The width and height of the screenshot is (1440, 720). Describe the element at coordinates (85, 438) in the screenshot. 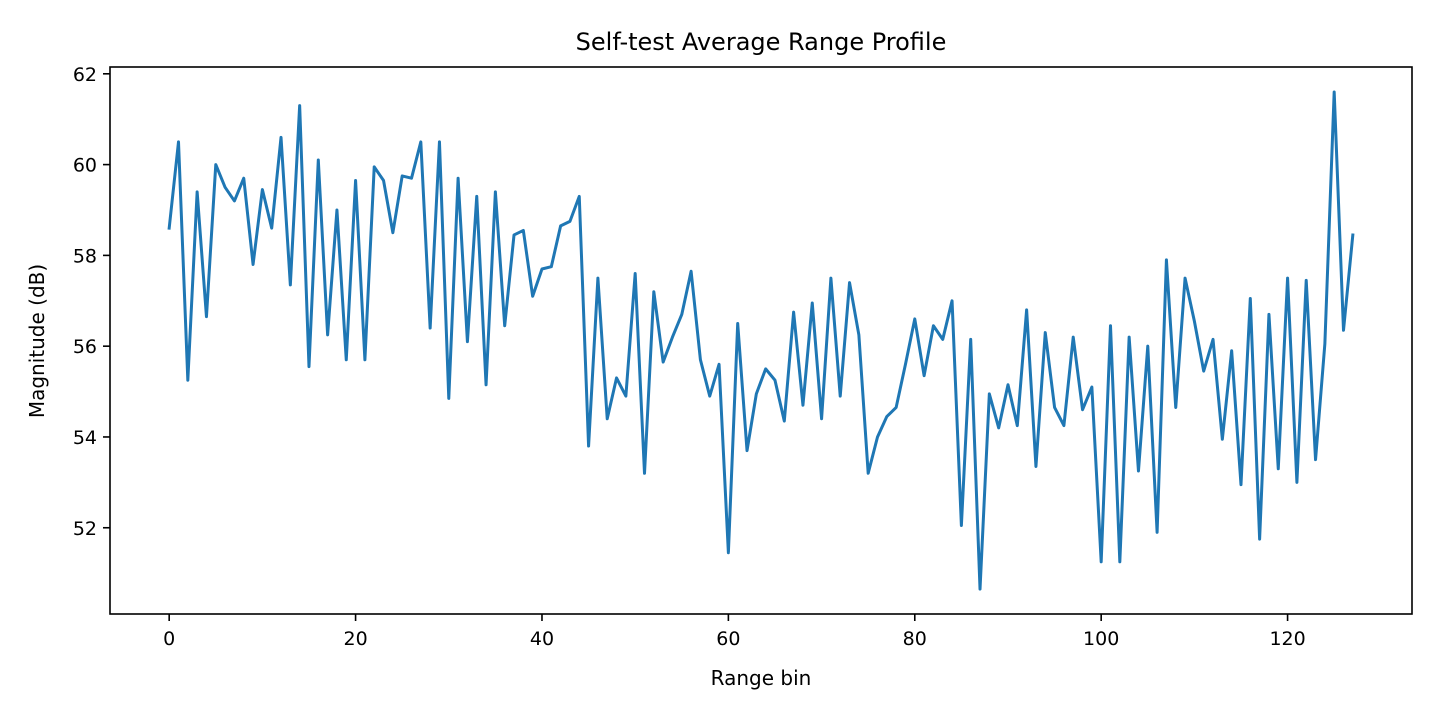

I see `y-tick-label: 54` at that location.